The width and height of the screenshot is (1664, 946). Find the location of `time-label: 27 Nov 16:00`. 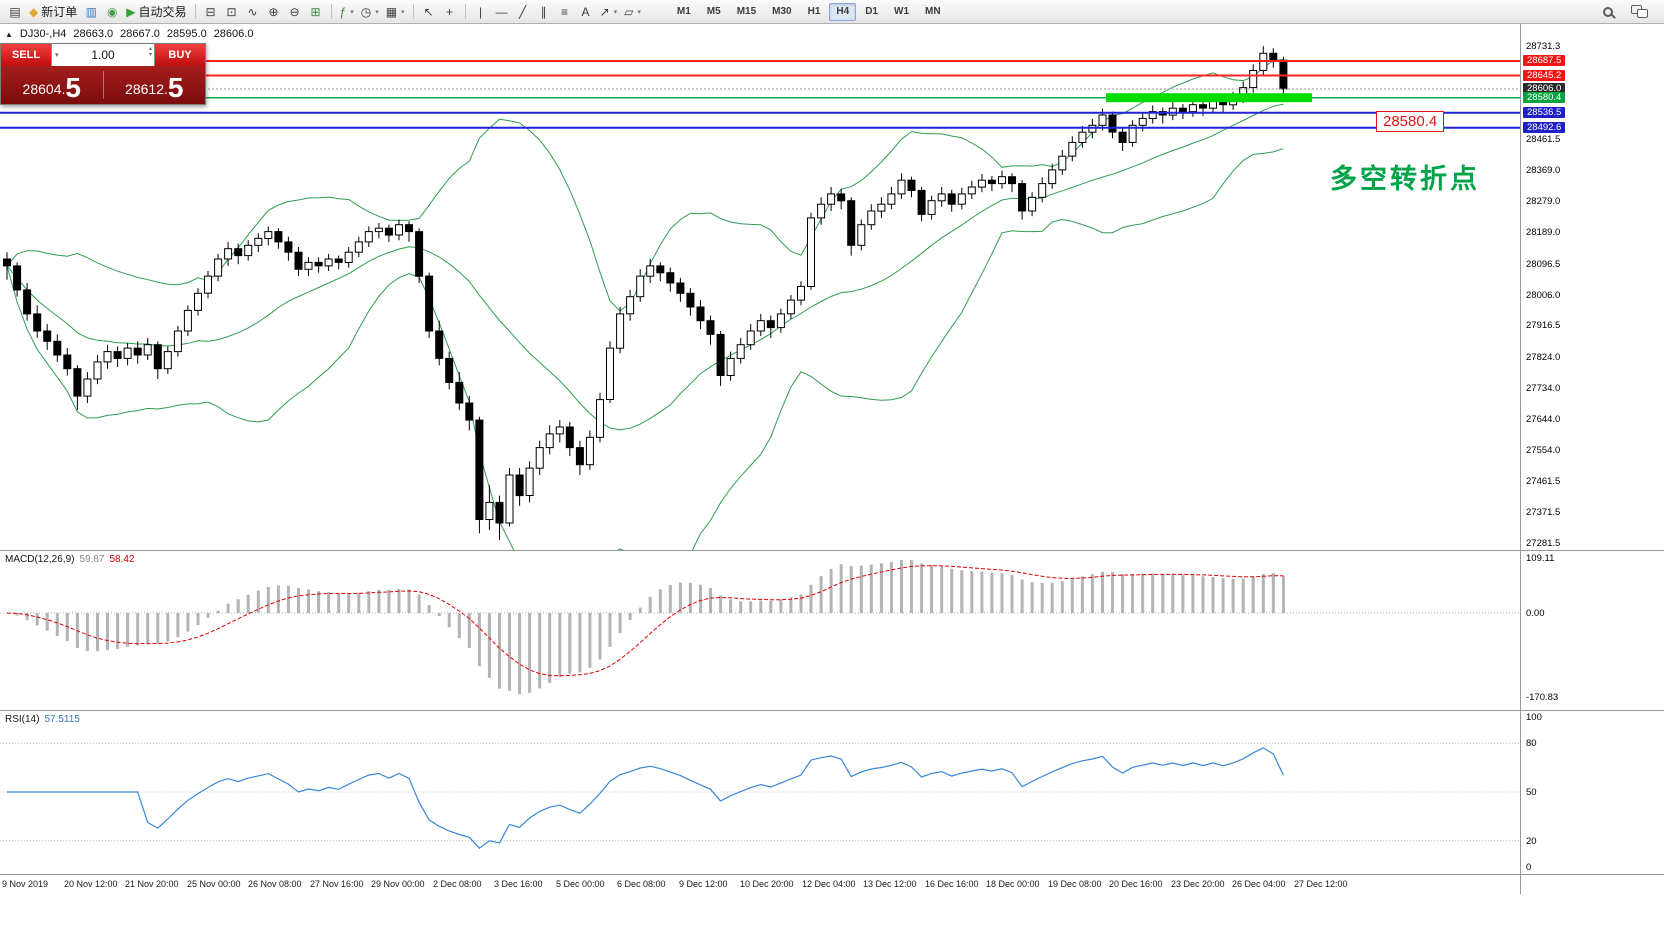

time-label: 27 Nov 16:00 is located at coordinates (337, 884).